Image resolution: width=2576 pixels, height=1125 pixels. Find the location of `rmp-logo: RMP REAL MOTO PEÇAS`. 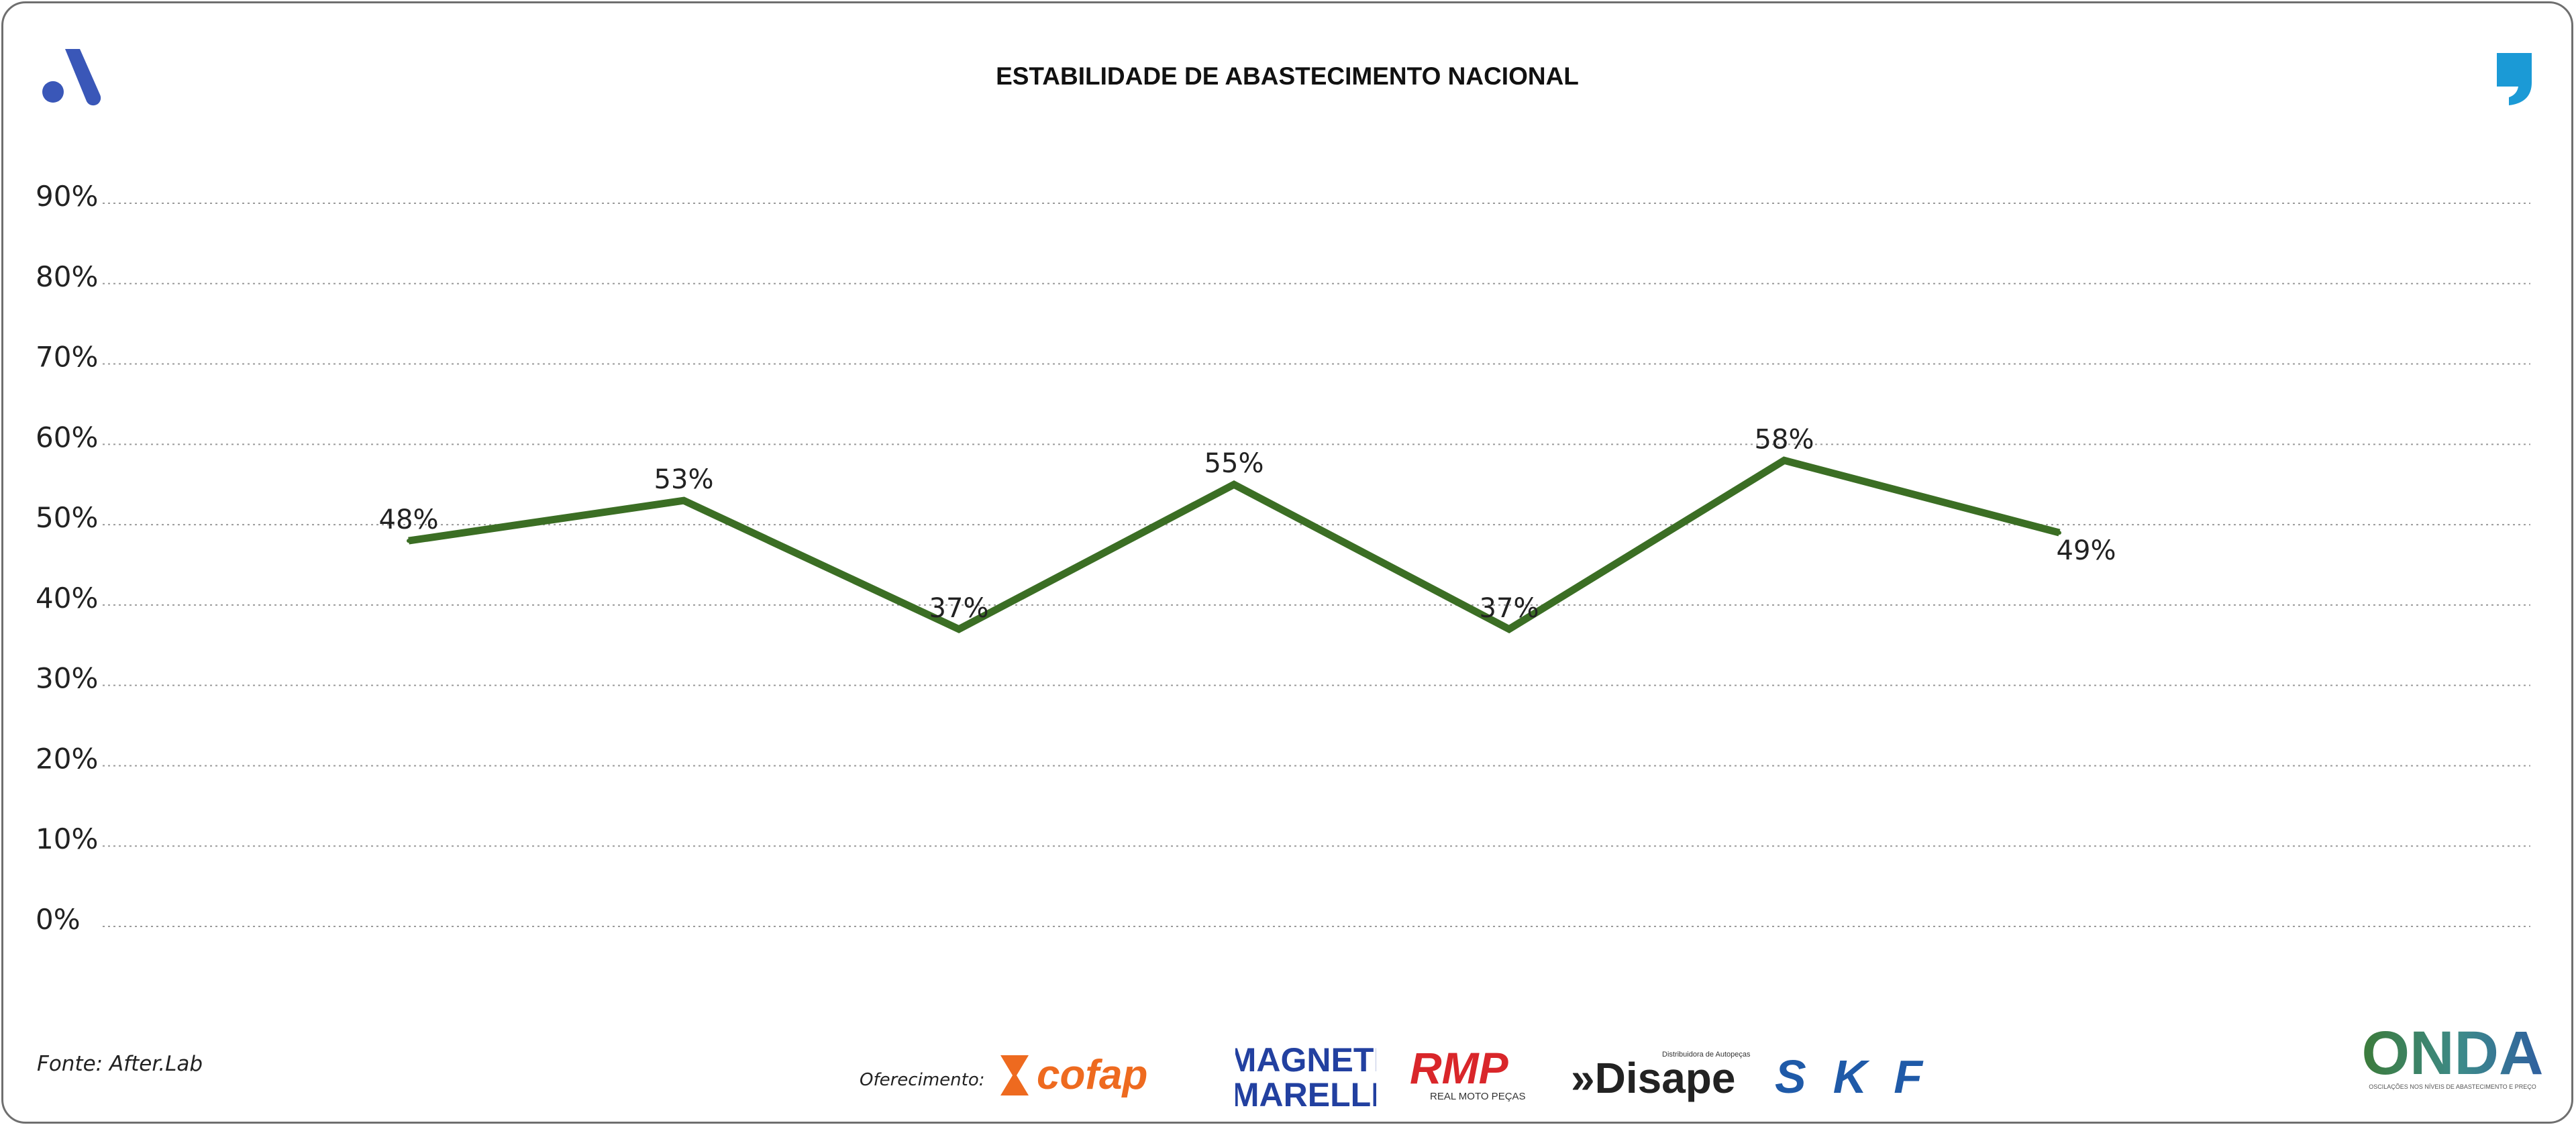

rmp-logo: RMP REAL MOTO PEÇAS is located at coordinates (1468, 1073).